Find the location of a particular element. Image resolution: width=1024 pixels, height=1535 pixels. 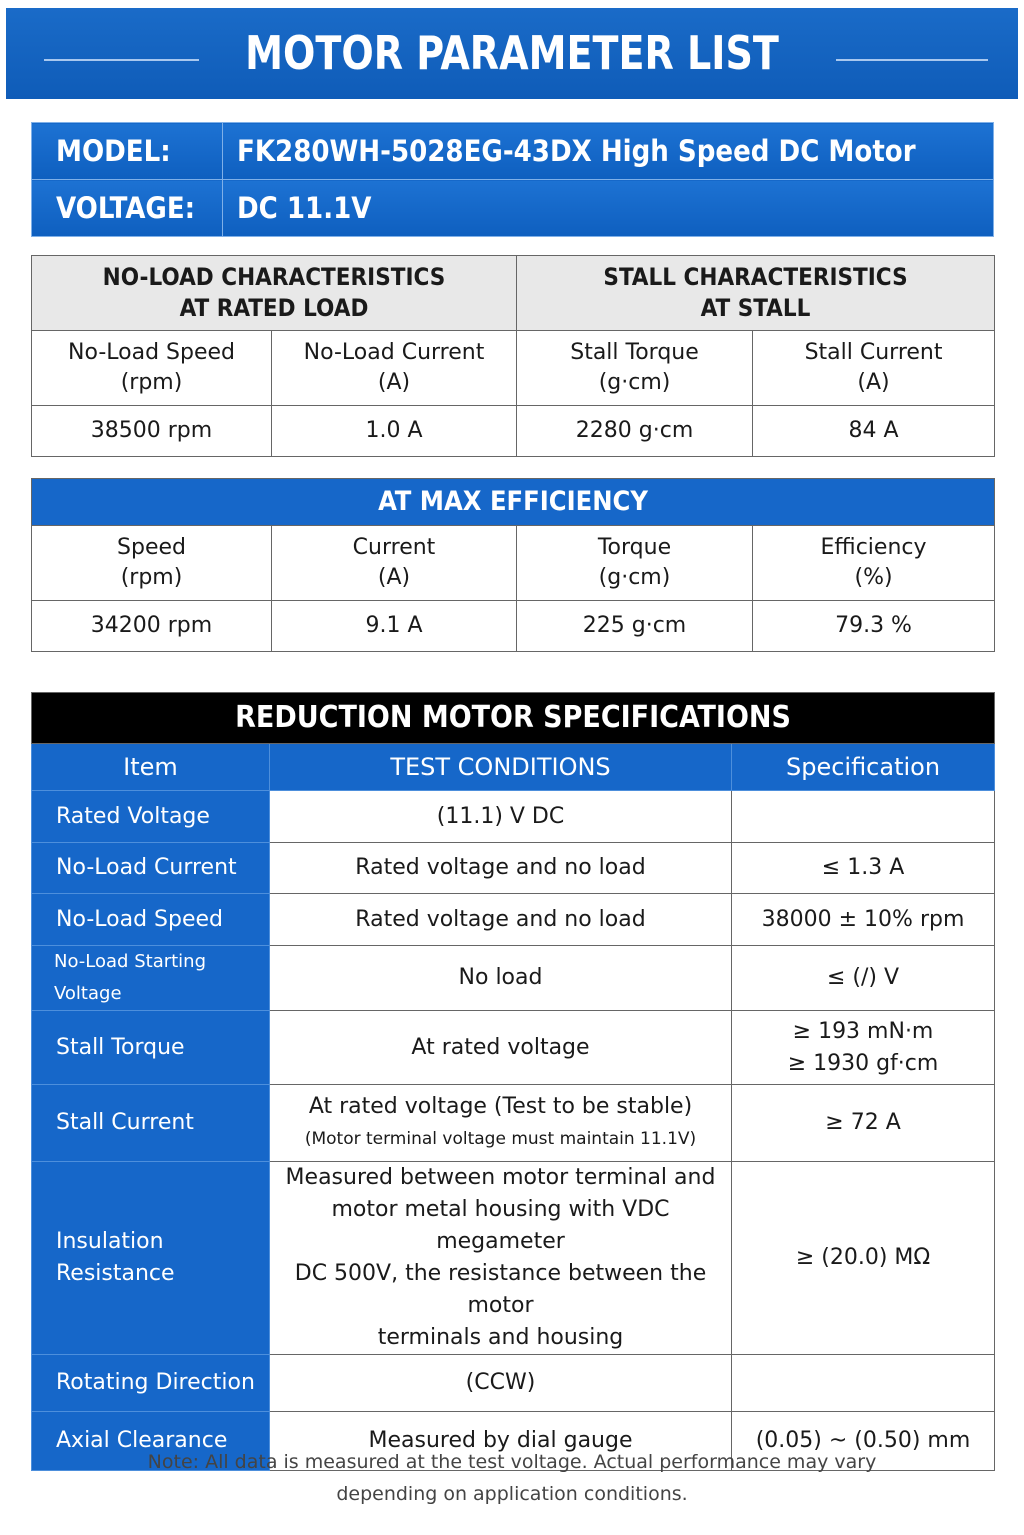

condition-line: terminals and housing is located at coordinates (500, 1337).